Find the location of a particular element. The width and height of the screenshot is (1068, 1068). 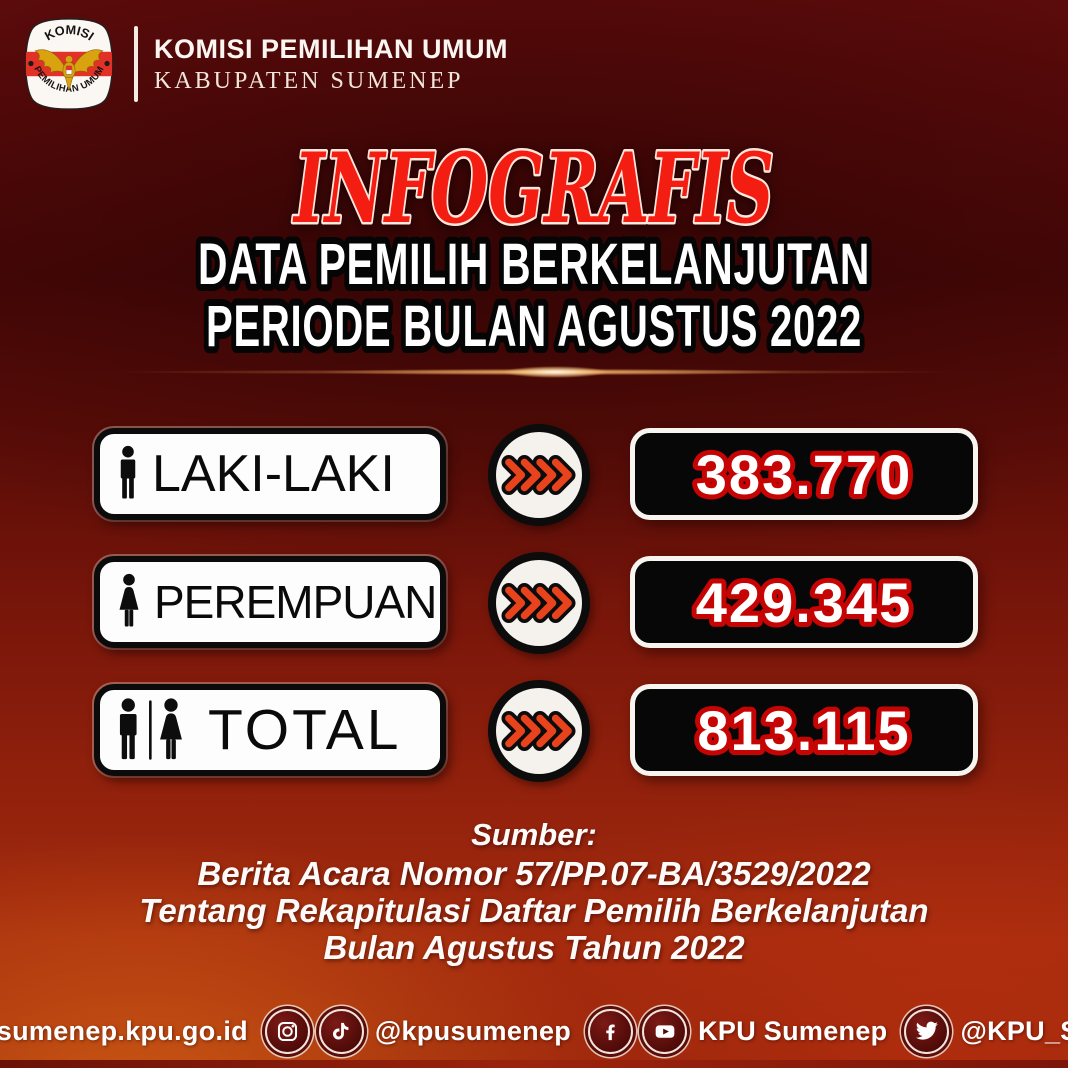

row-label: TOTAL is located at coordinates (305, 730).